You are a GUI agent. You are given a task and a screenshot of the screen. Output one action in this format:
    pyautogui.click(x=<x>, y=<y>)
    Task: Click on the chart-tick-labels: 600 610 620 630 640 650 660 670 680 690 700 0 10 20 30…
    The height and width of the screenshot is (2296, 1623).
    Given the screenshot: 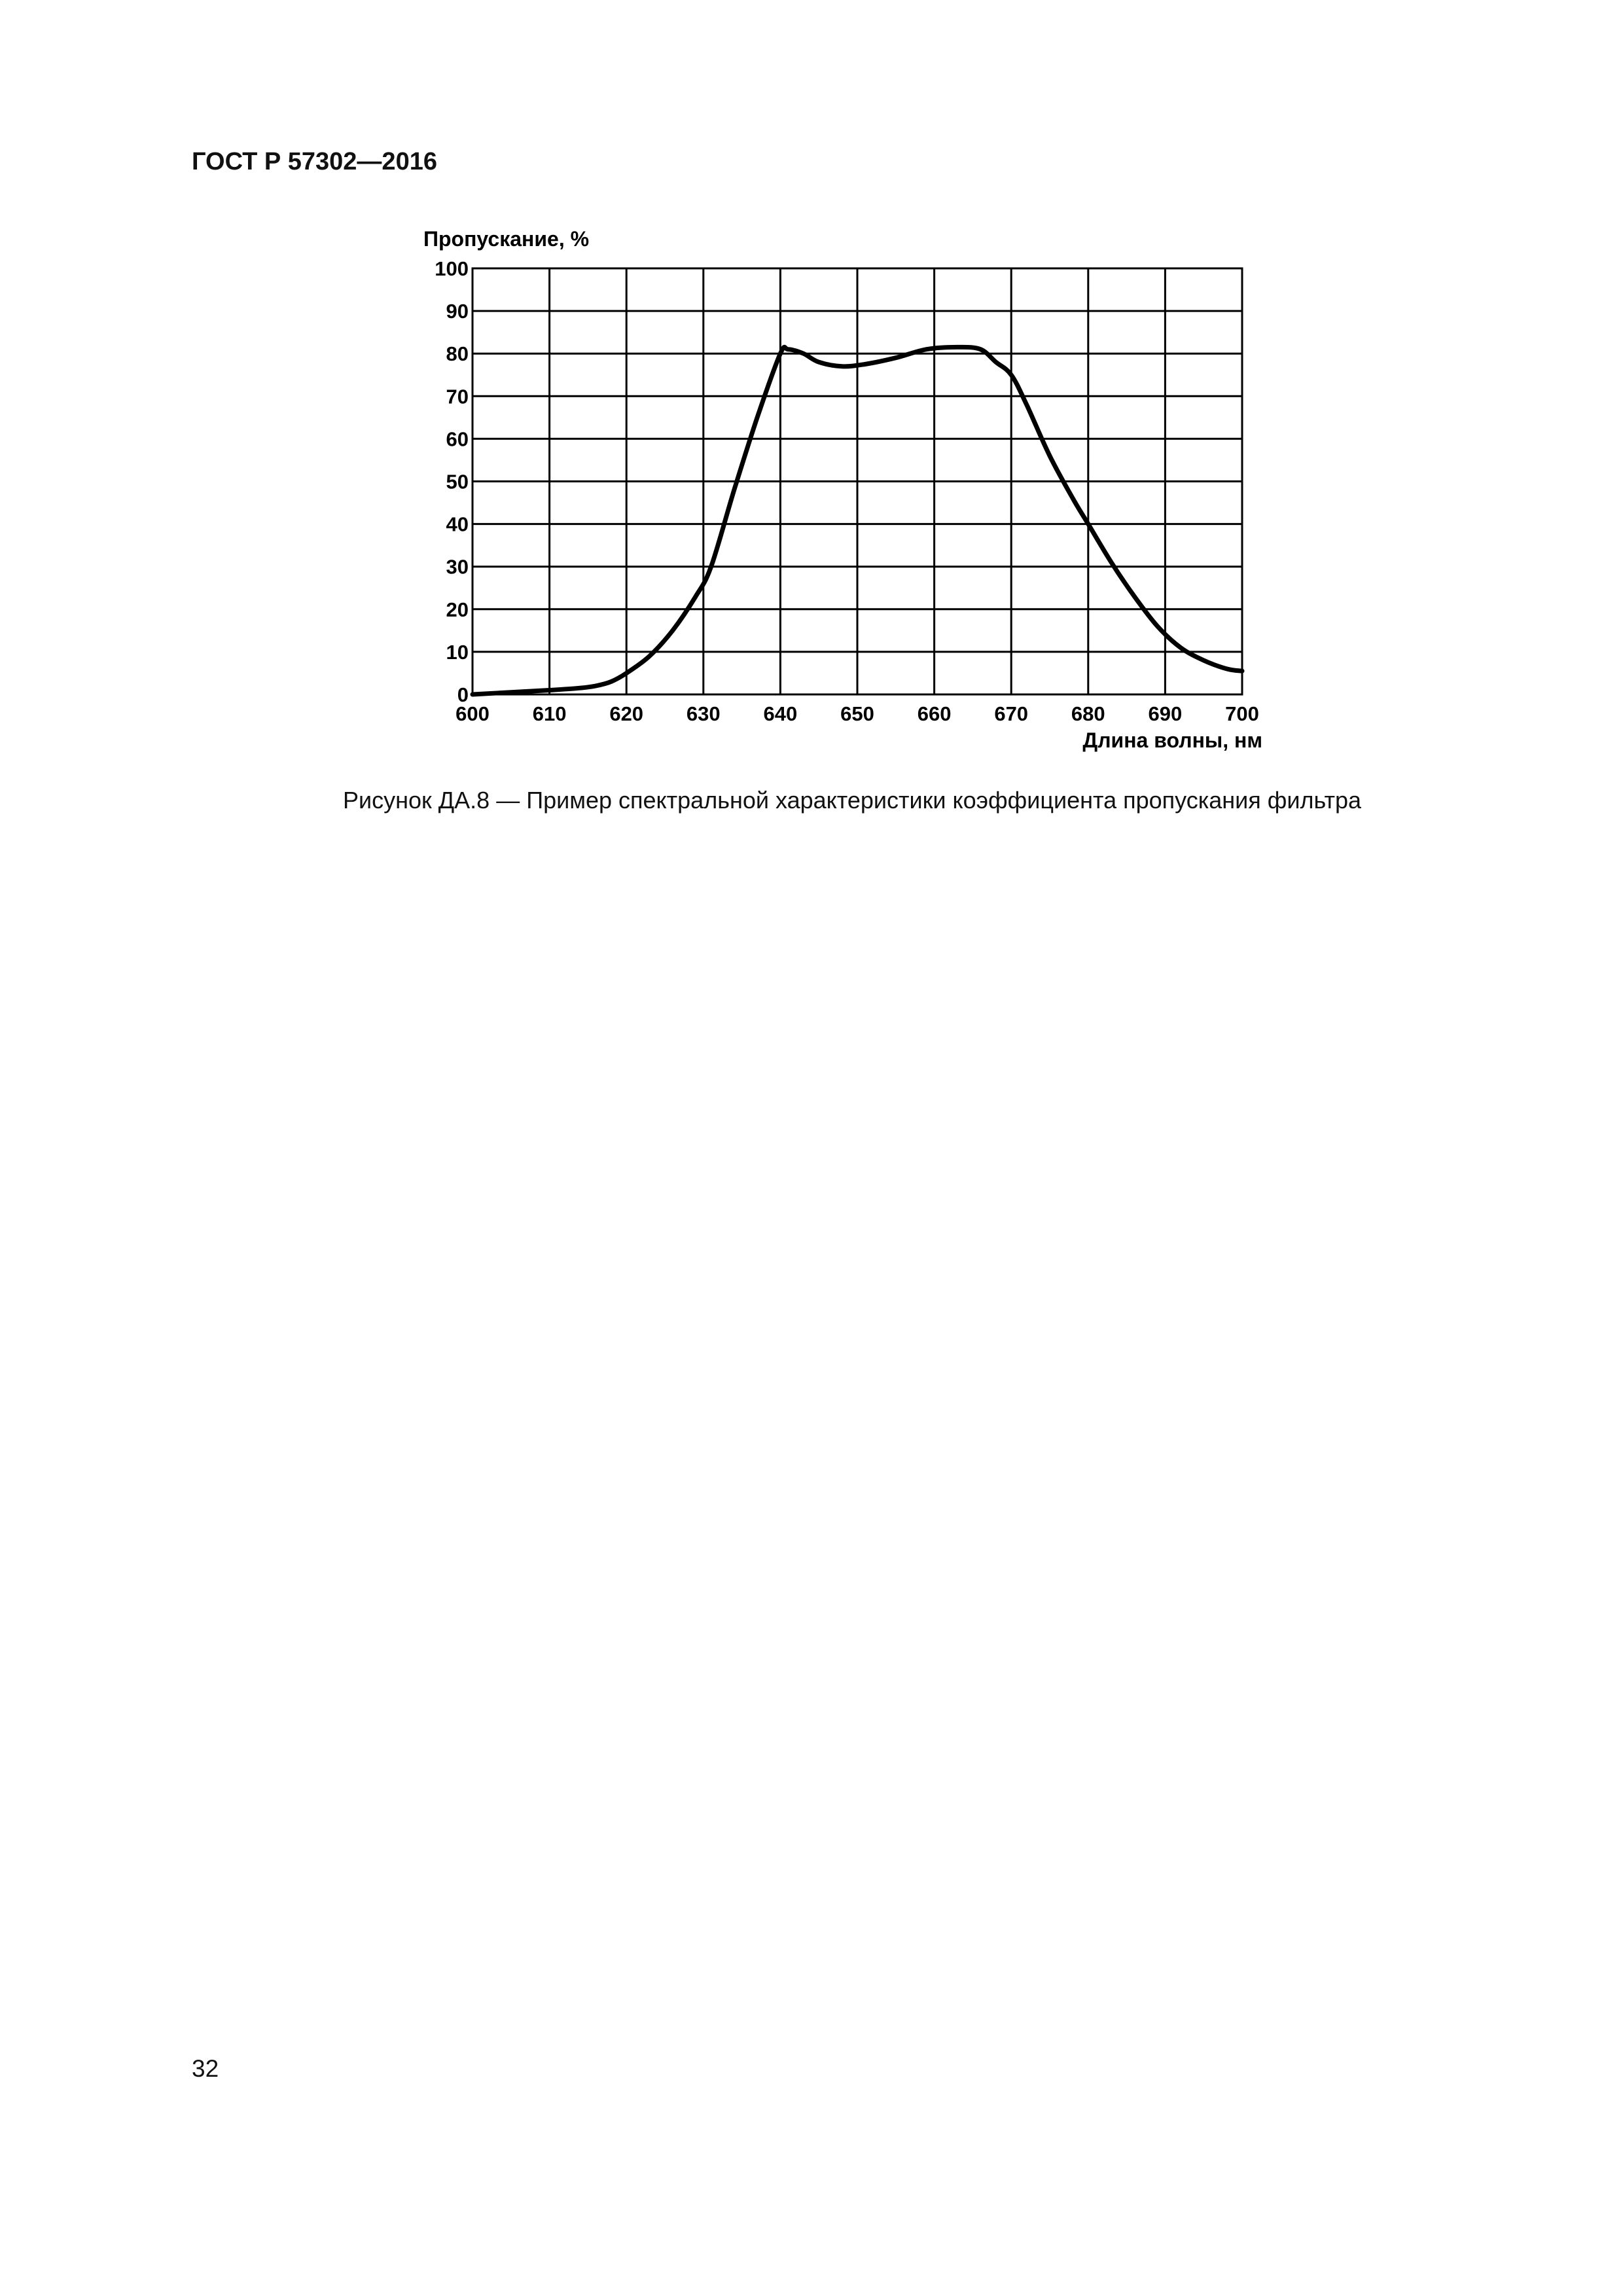 What is the action you would take?
    pyautogui.click(x=847, y=491)
    